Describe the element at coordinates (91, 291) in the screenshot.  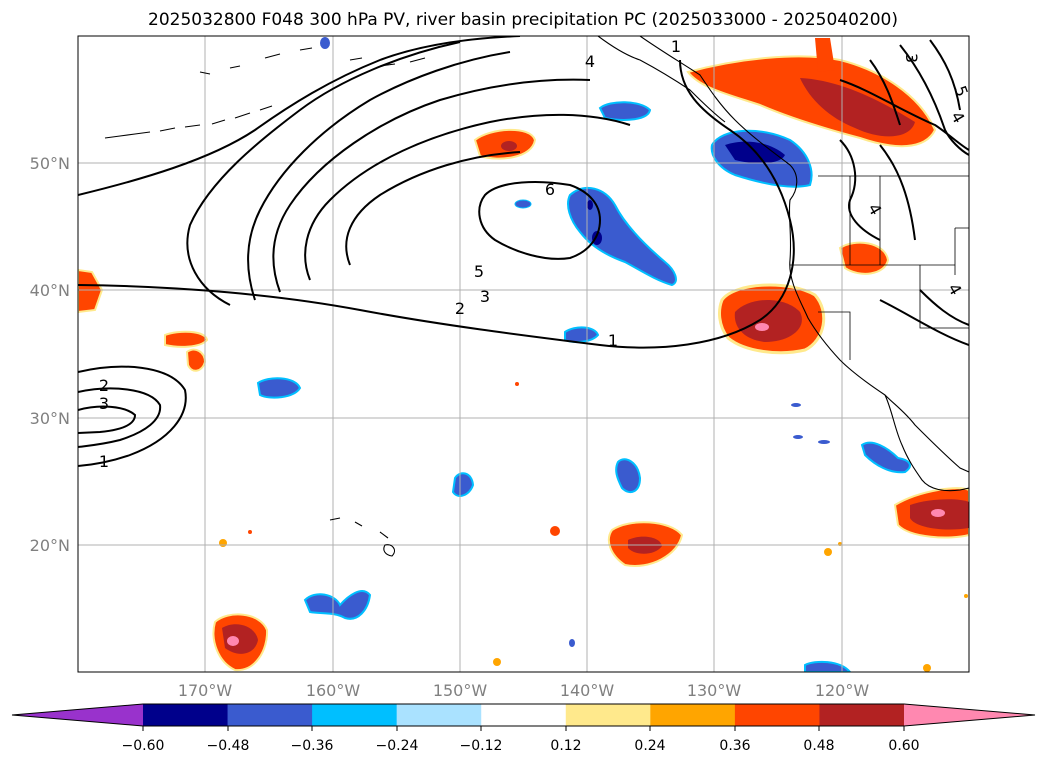
I see `anomaly-west-edge` at that location.